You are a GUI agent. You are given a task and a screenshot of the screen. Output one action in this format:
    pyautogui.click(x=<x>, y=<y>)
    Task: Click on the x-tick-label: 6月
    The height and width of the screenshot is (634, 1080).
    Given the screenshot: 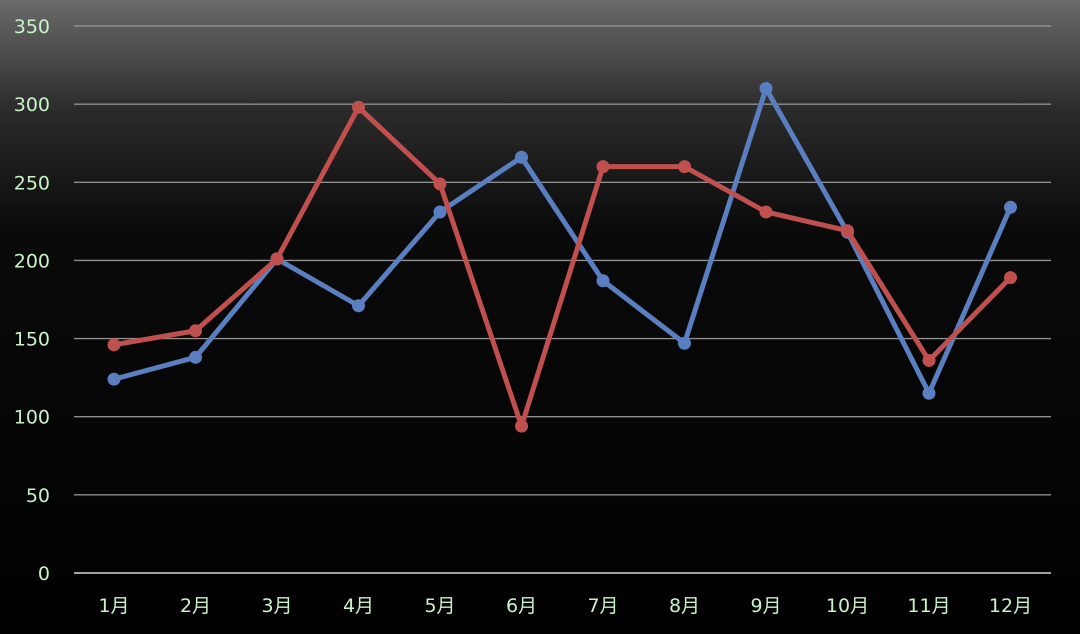 What is the action you would take?
    pyautogui.click(x=521, y=606)
    